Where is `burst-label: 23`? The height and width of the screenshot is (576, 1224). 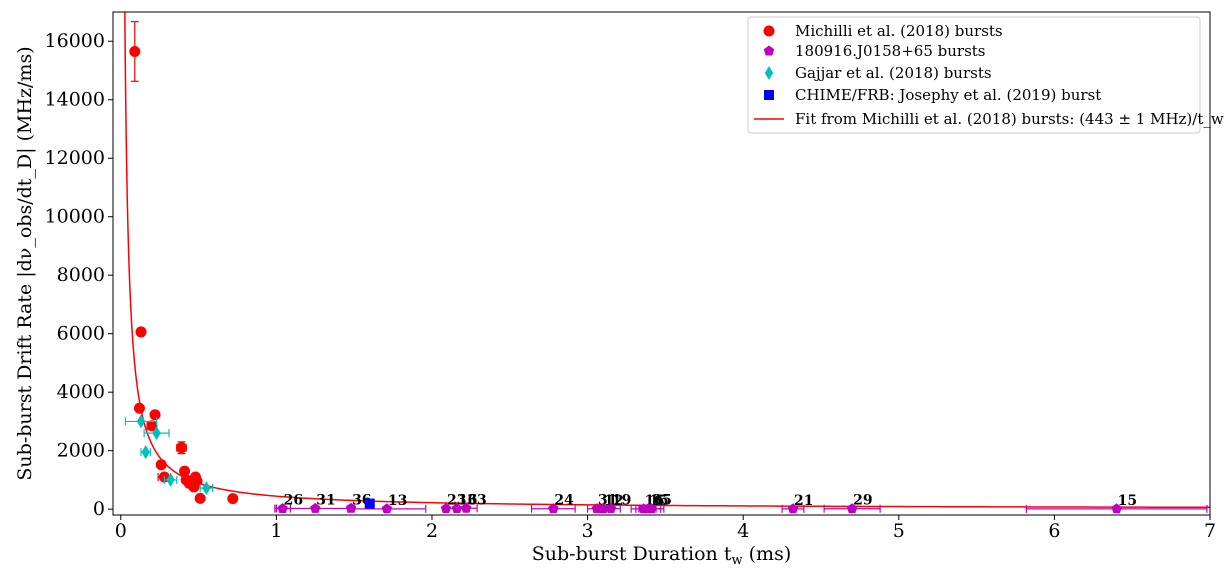
burst-label: 23 is located at coordinates (456, 501).